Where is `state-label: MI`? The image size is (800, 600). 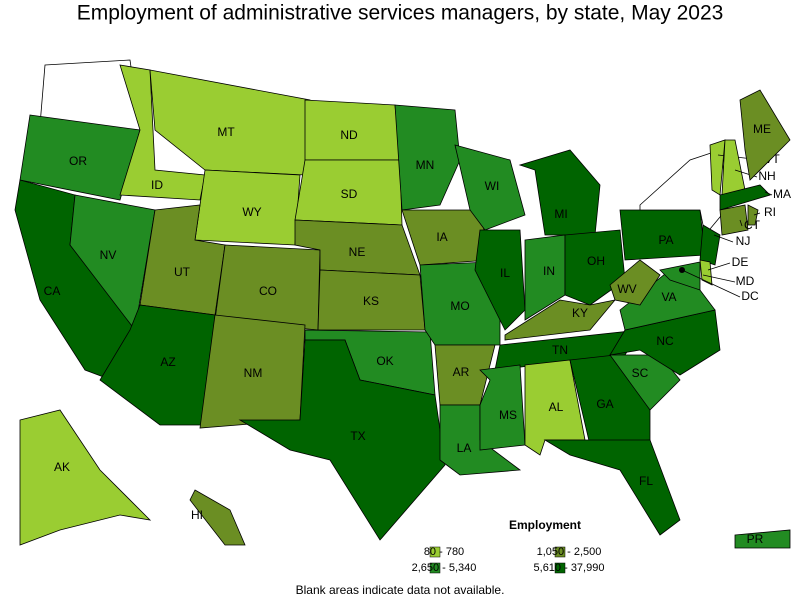
state-label: MI is located at coordinates (560, 214).